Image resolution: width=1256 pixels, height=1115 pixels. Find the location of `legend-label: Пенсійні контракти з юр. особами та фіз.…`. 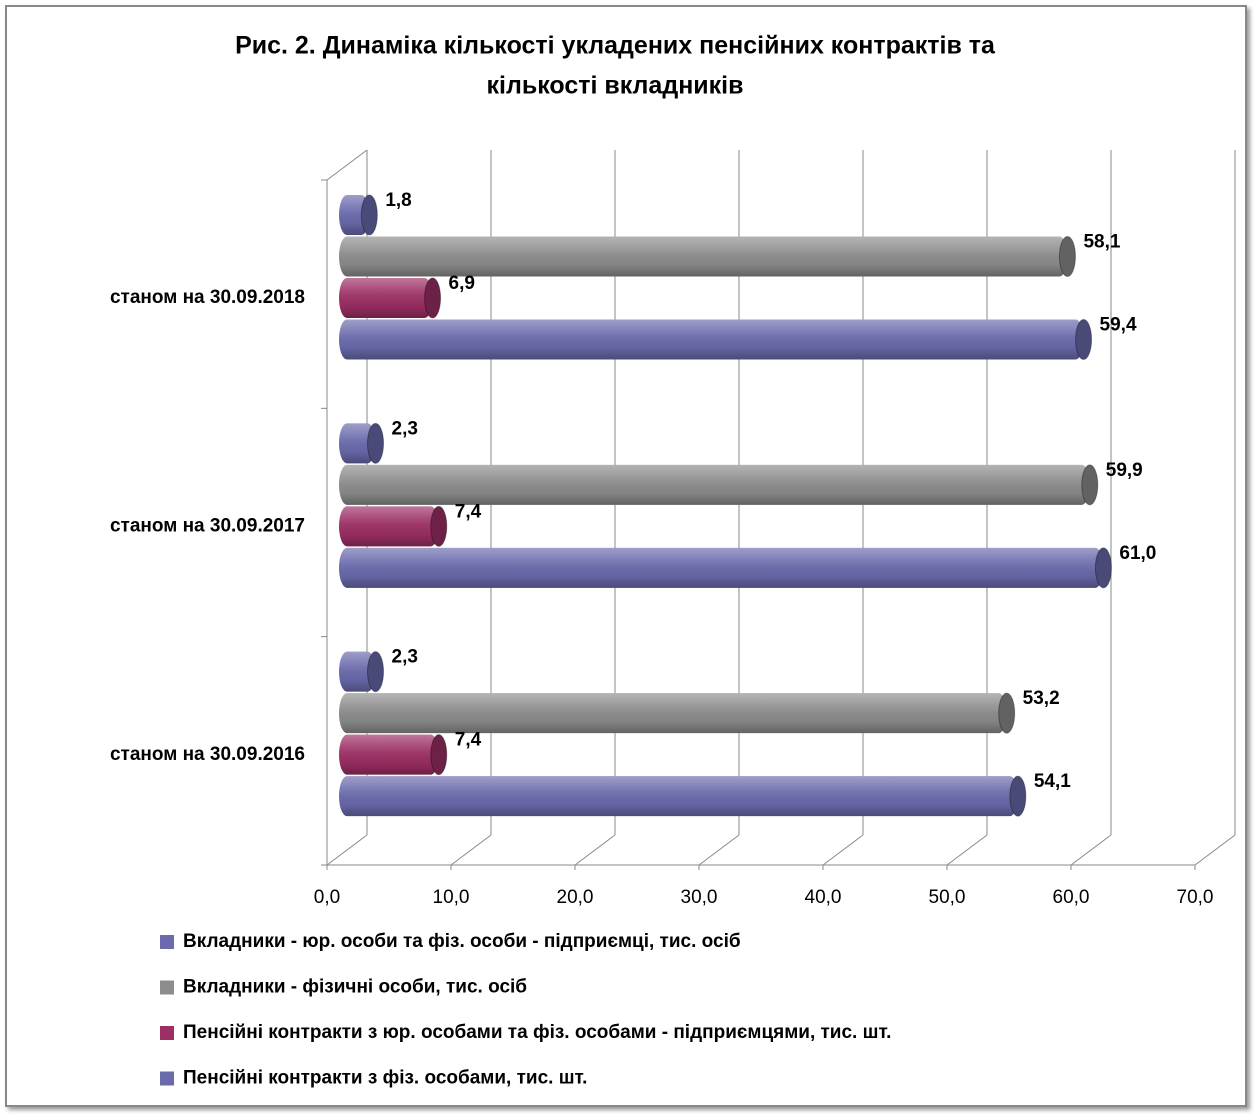

legend-label: Пенсійні контракти з юр. особами та фіз.… is located at coordinates (537, 1032).